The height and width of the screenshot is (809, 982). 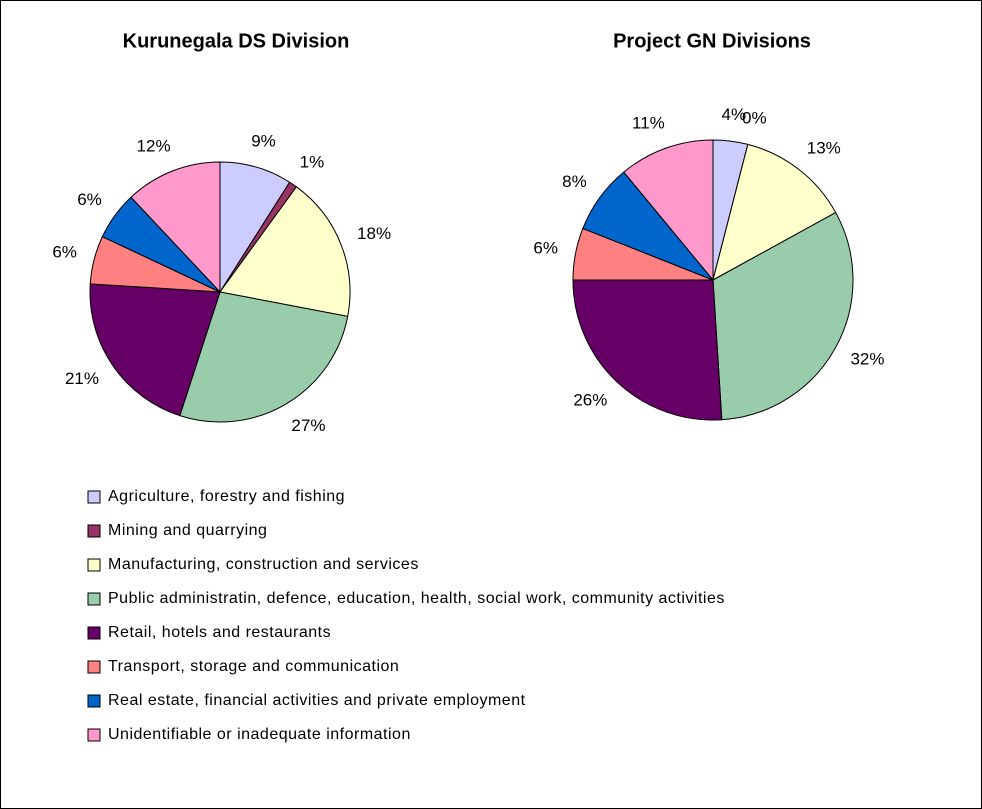 What do you see at coordinates (734, 114) in the screenshot?
I see `value-label: 4%` at bounding box center [734, 114].